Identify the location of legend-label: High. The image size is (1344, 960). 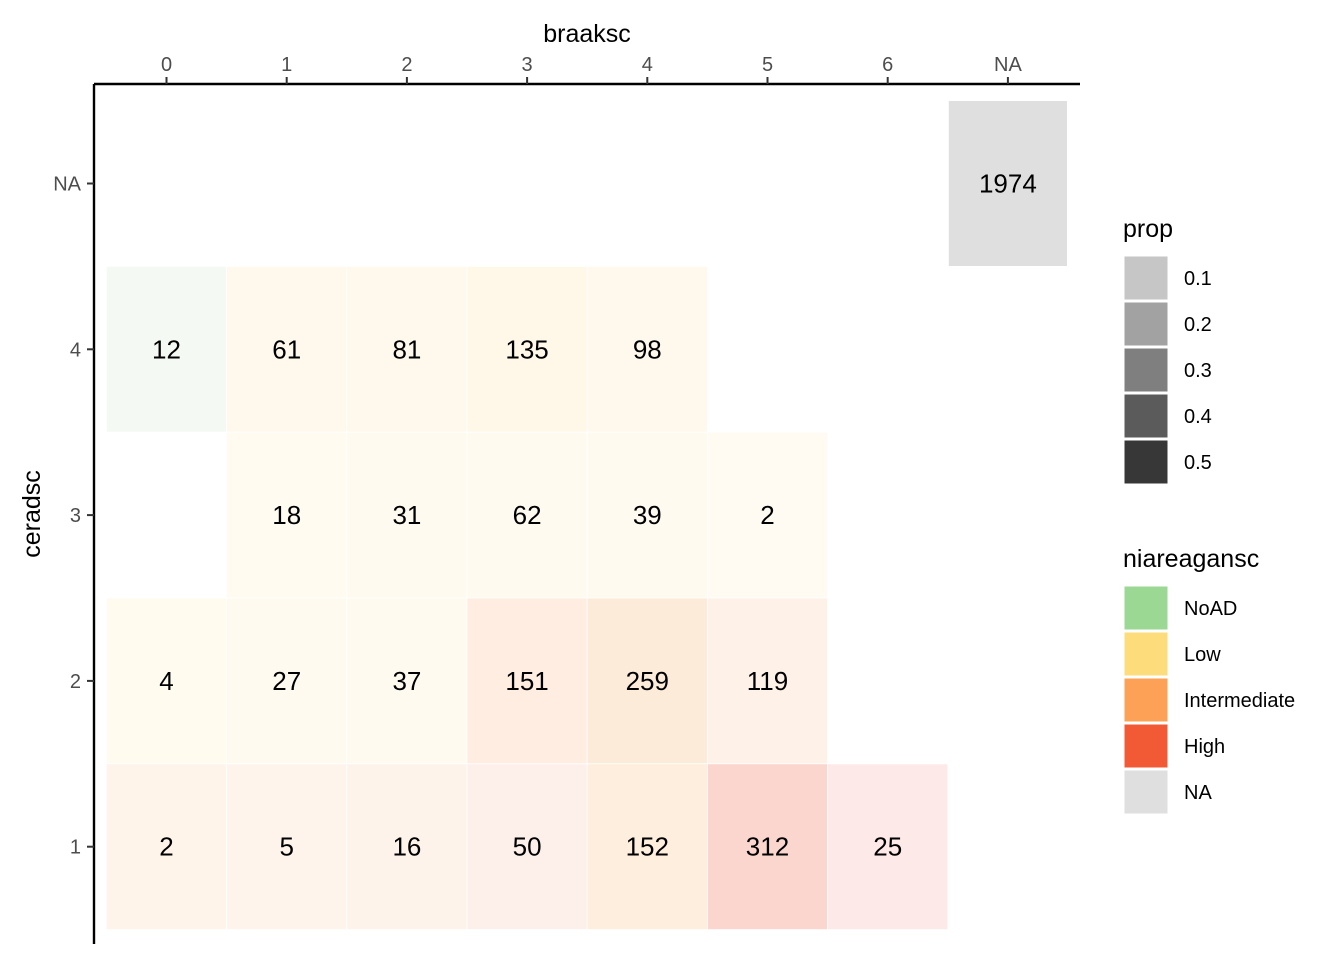
(1204, 747).